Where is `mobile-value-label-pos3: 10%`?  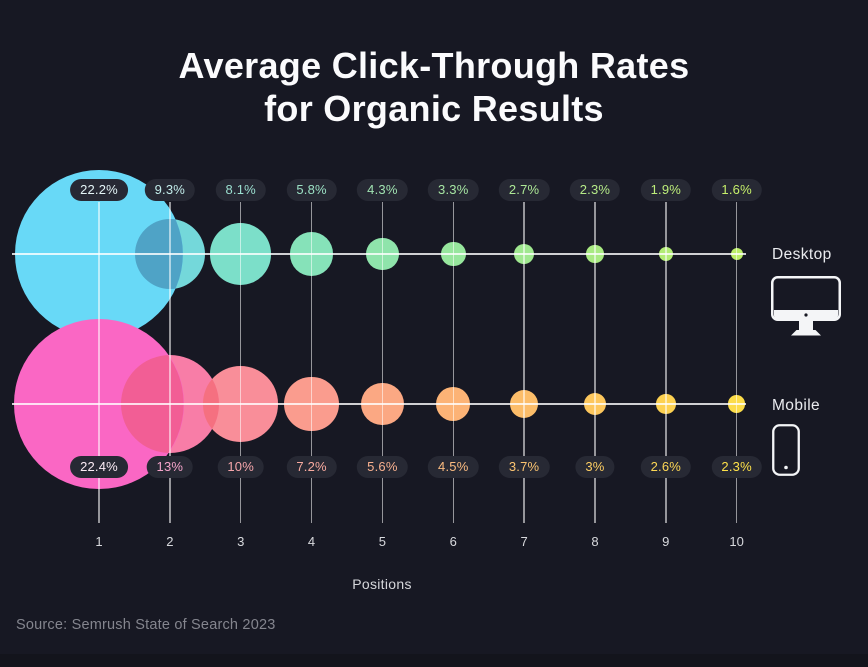
mobile-value-label-pos3: 10% is located at coordinates (240, 467).